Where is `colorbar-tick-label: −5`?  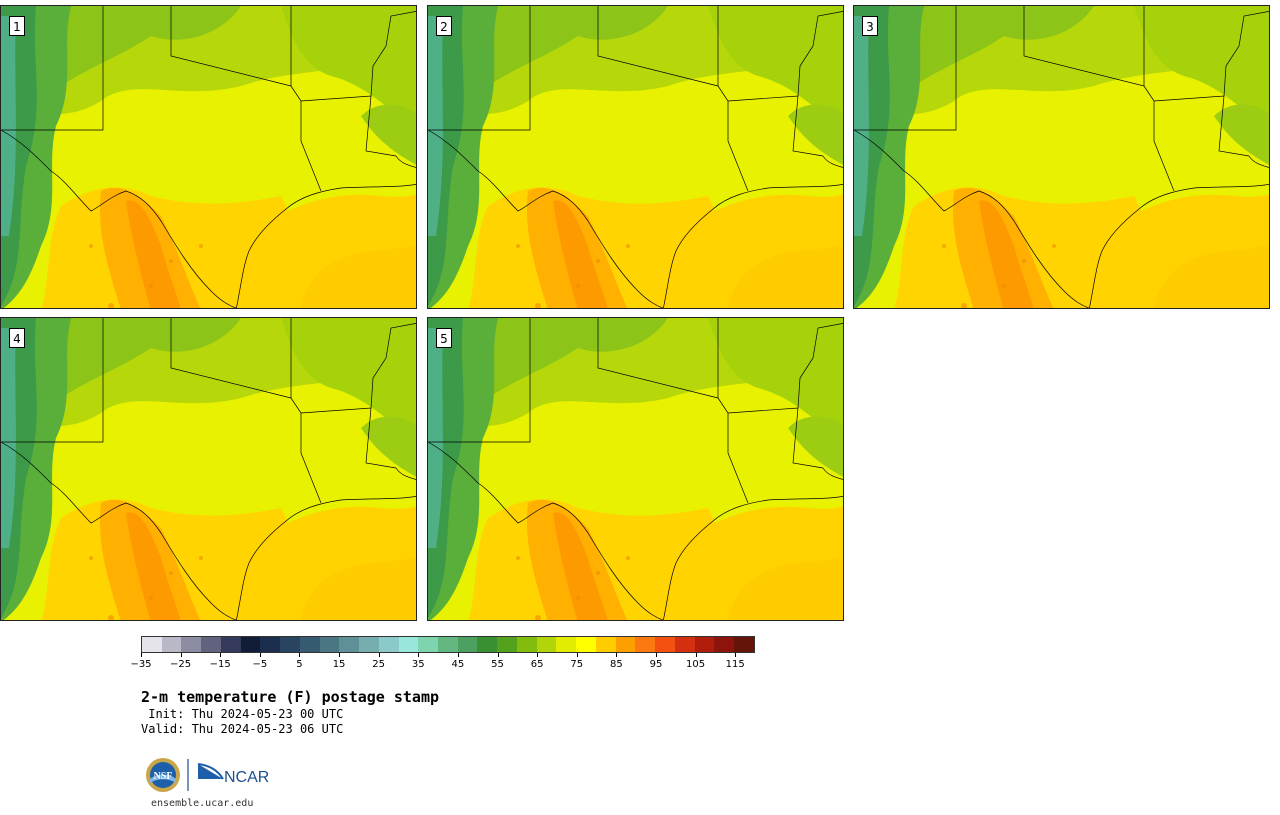
colorbar-tick-label: −5 is located at coordinates (260, 664).